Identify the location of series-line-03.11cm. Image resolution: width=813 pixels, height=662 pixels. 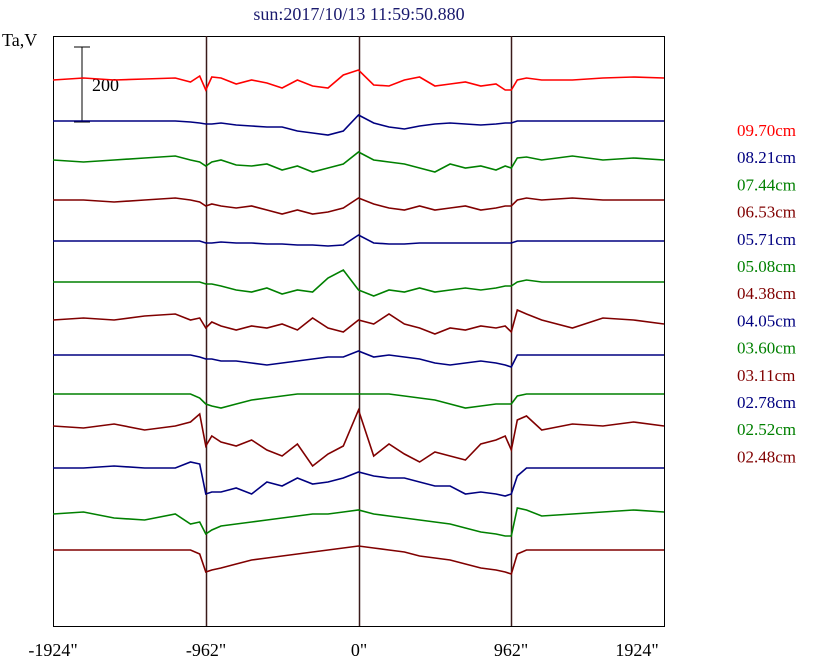
(358, 437).